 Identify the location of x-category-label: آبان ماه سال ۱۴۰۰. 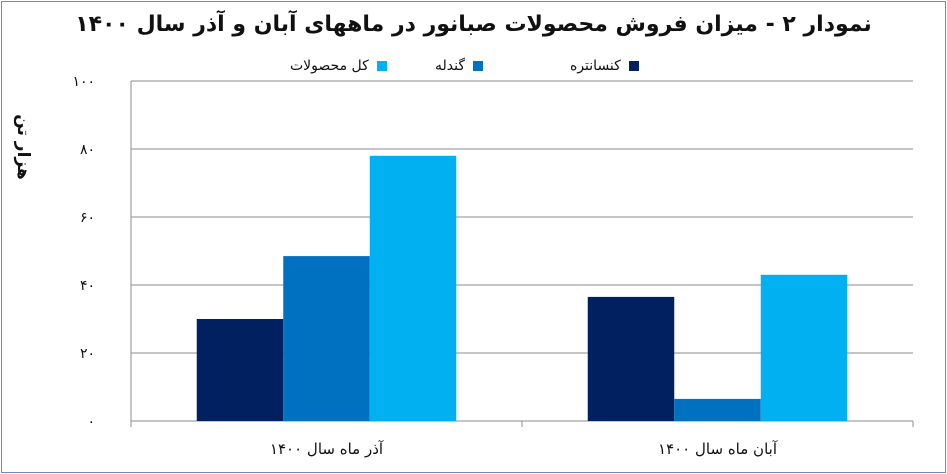
(718, 449).